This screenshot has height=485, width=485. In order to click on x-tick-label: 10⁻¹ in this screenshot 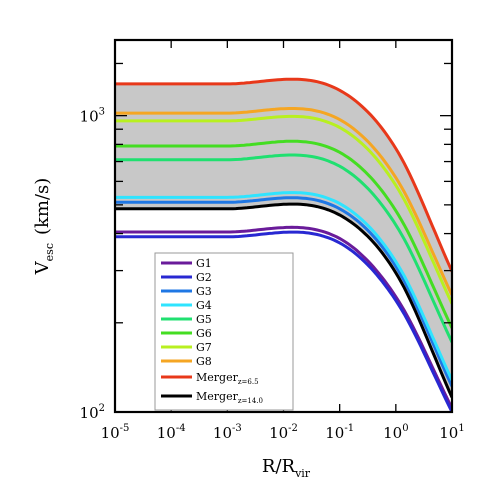, I will do `click(339, 432)`.